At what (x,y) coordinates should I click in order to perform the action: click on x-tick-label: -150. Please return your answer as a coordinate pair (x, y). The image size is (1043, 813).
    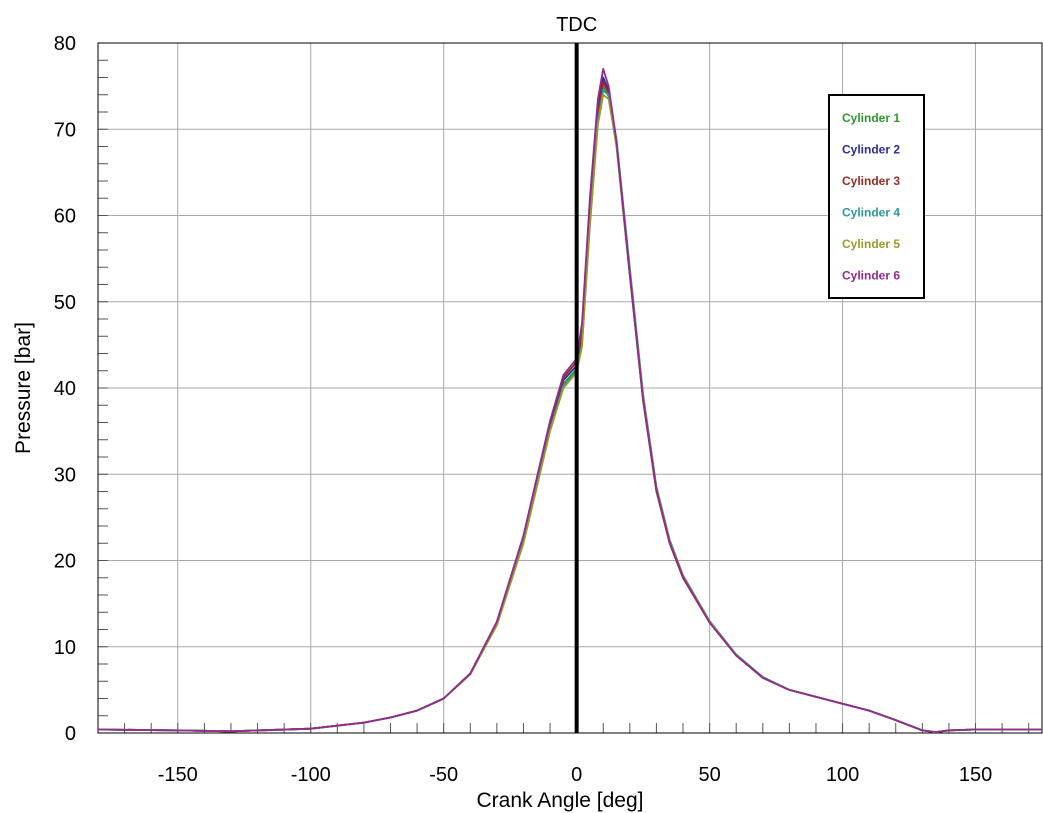
    Looking at the image, I should click on (178, 775).